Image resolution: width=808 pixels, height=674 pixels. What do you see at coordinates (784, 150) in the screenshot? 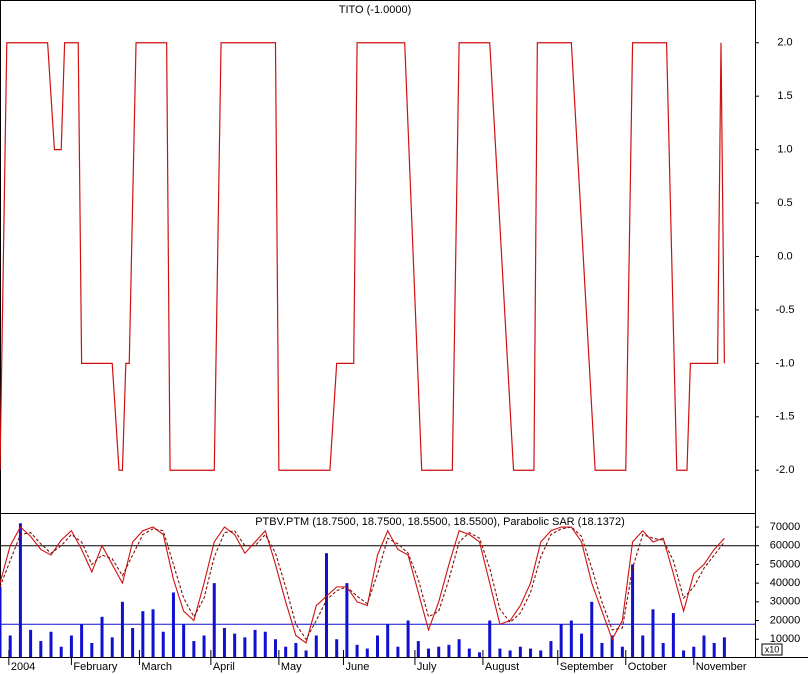
I see `y-tick-label: 1.0` at bounding box center [784, 150].